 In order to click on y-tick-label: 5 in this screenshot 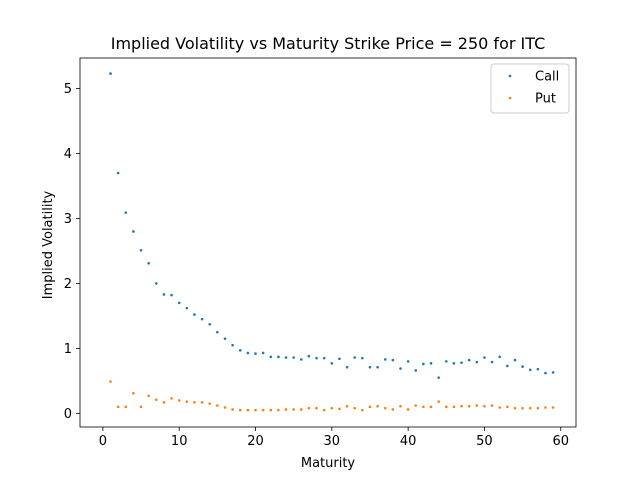, I will do `click(68, 89)`.